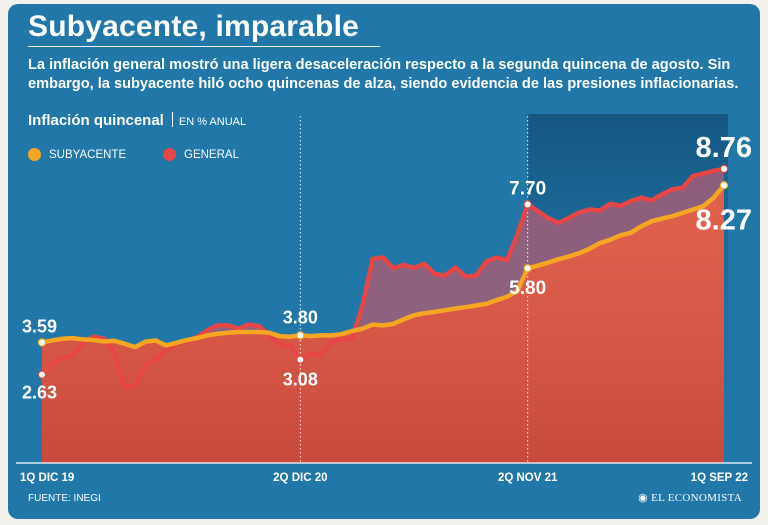 This screenshot has height=525, width=768. I want to click on legend-general-label: GENERAL, so click(211, 154).